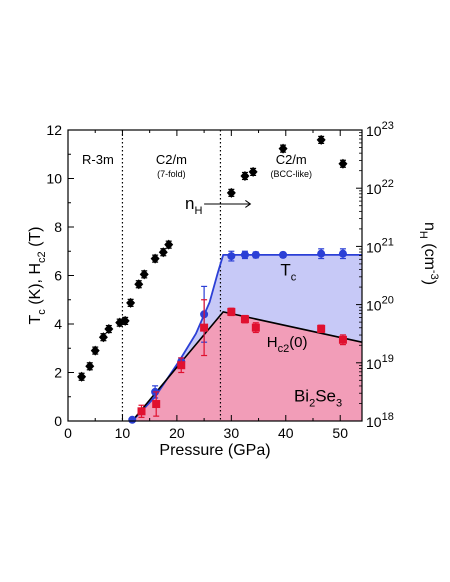 This screenshot has width=450, height=582. What do you see at coordinates (199, 211) in the screenshot?
I see `nh-label-sub: H` at bounding box center [199, 211].